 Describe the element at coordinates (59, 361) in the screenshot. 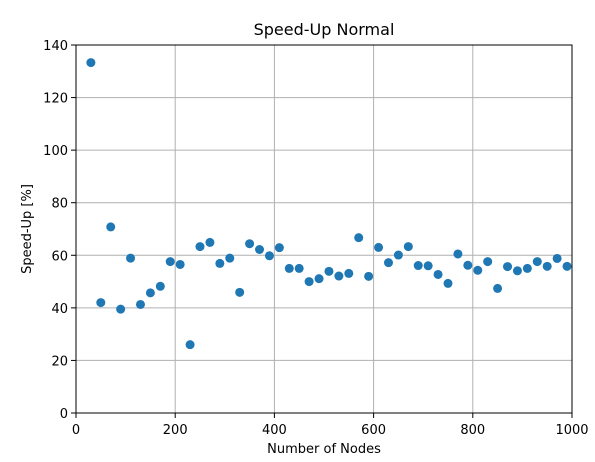

I see `y-tick-label: 20` at that location.